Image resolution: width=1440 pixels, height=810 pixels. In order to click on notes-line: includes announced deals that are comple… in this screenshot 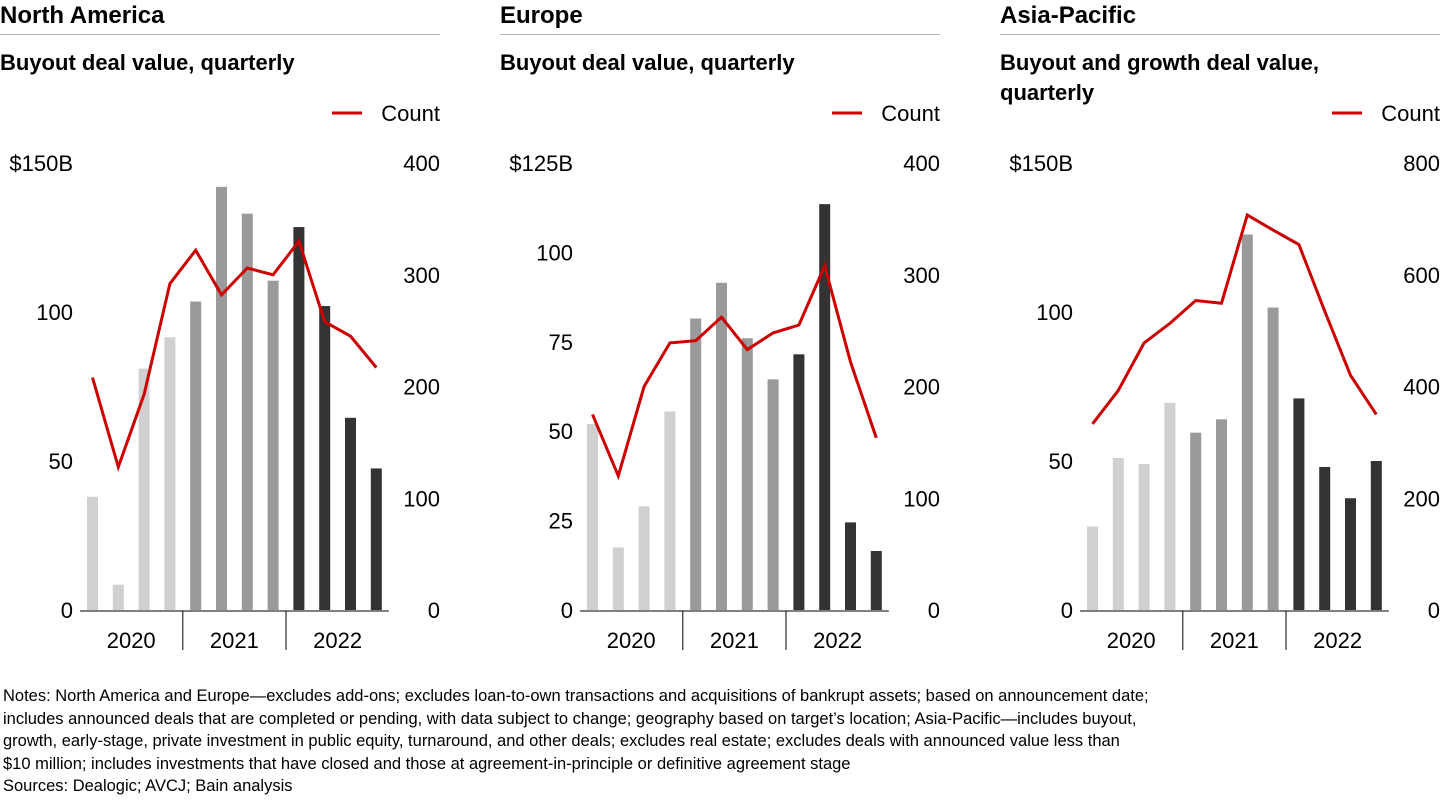, I will do `click(570, 718)`.